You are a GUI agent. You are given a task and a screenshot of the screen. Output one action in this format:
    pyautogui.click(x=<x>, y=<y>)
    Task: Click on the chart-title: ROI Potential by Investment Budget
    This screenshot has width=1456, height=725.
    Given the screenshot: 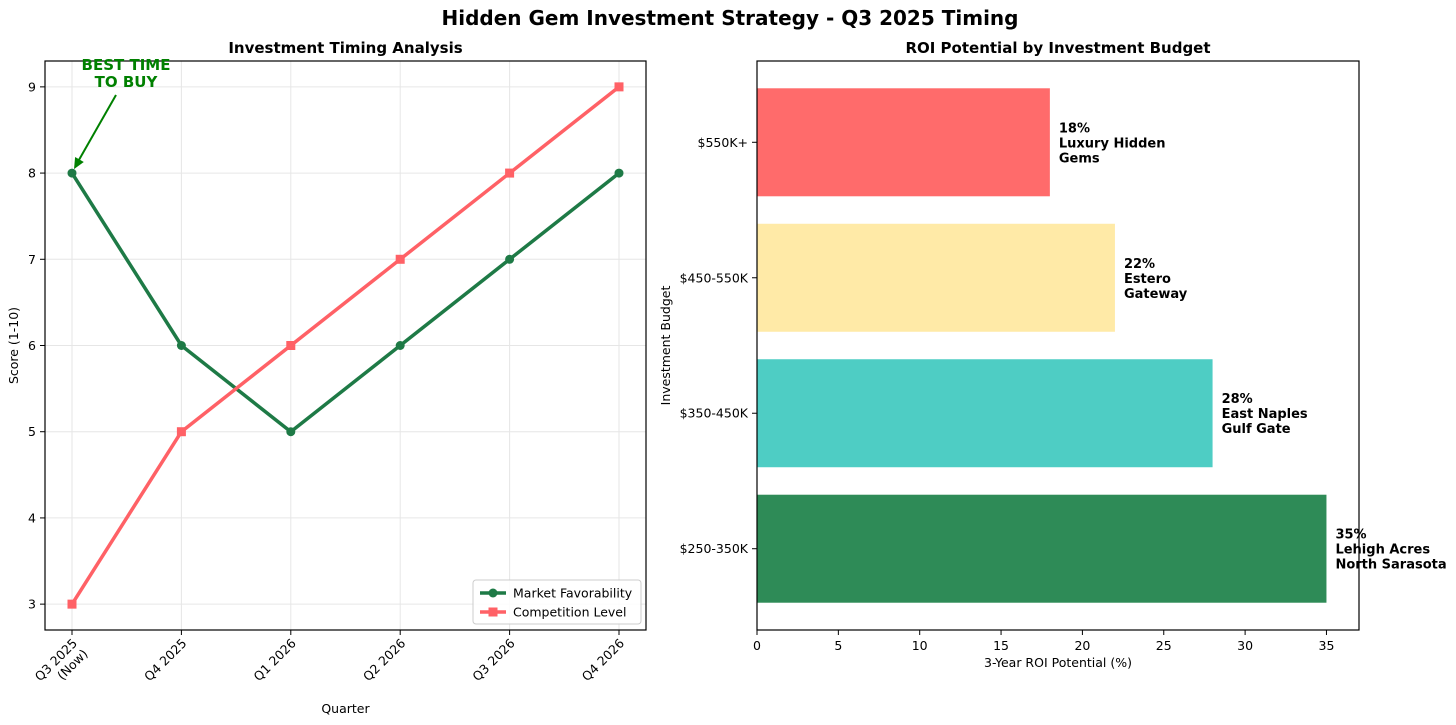 What is the action you would take?
    pyautogui.click(x=1057, y=48)
    